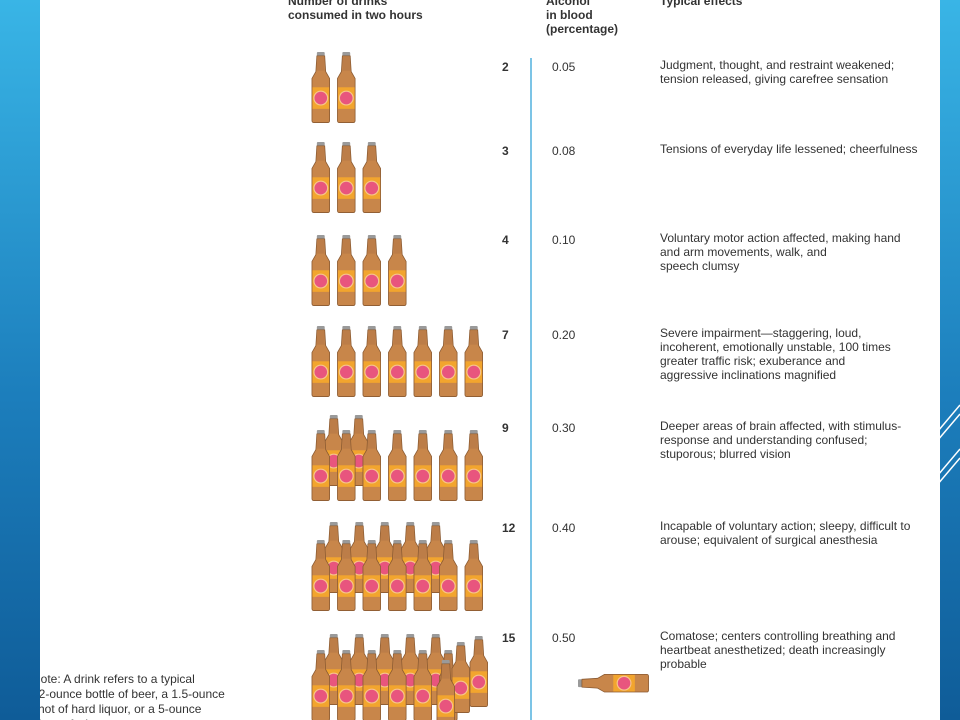 Image resolution: width=960 pixels, height=720 pixels. I want to click on blood-alcohol-value: 0.30, so click(564, 428).